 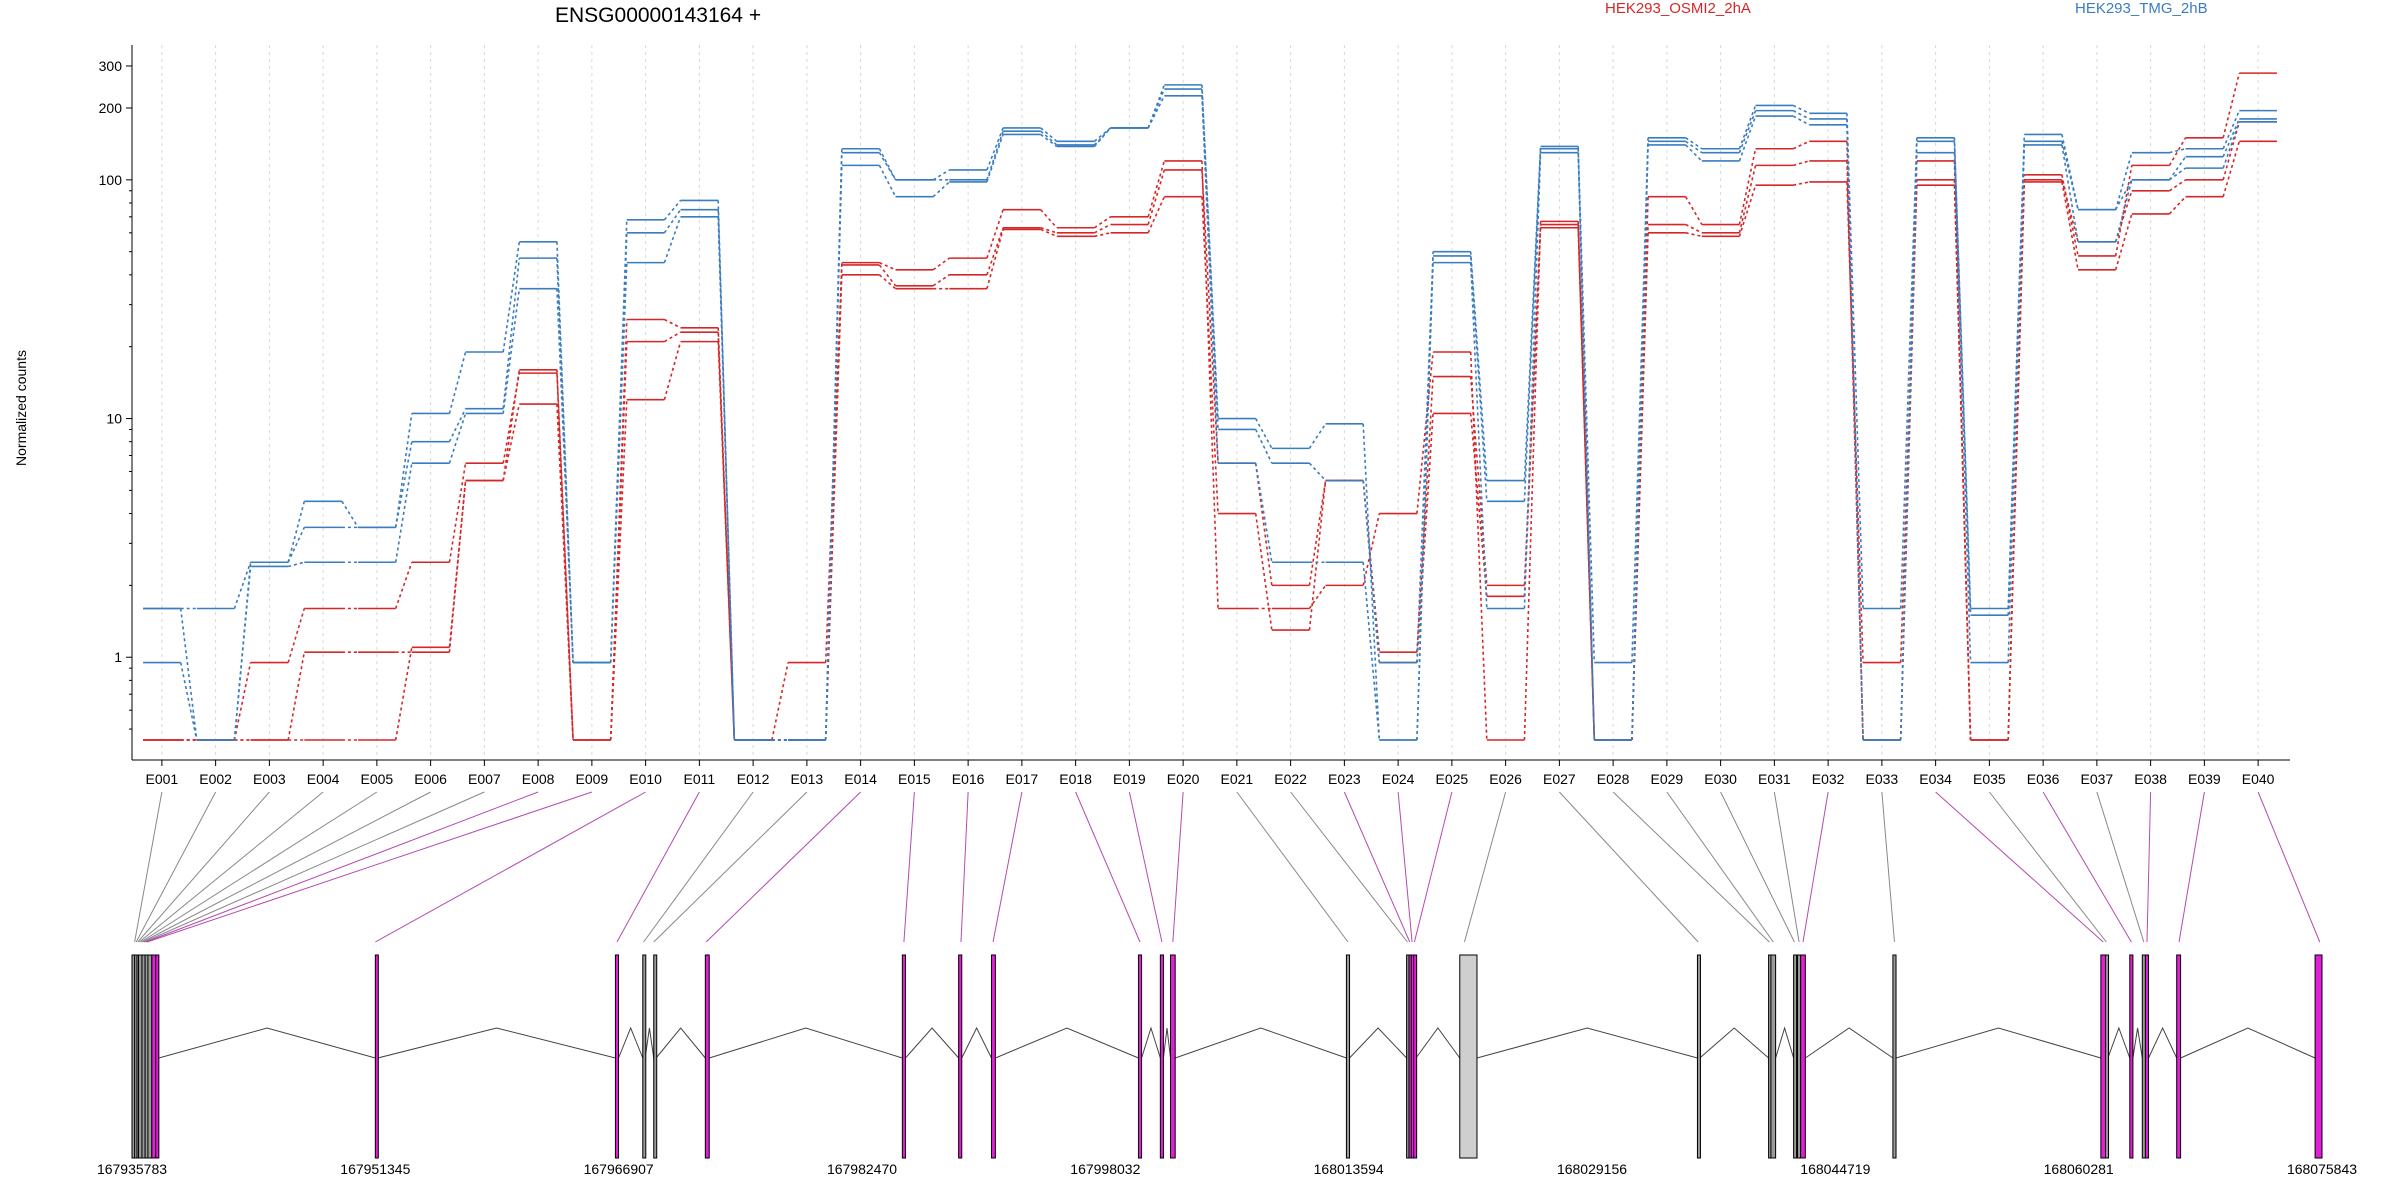 What do you see at coordinates (860, 779) in the screenshot?
I see `x-tick-label: E014` at bounding box center [860, 779].